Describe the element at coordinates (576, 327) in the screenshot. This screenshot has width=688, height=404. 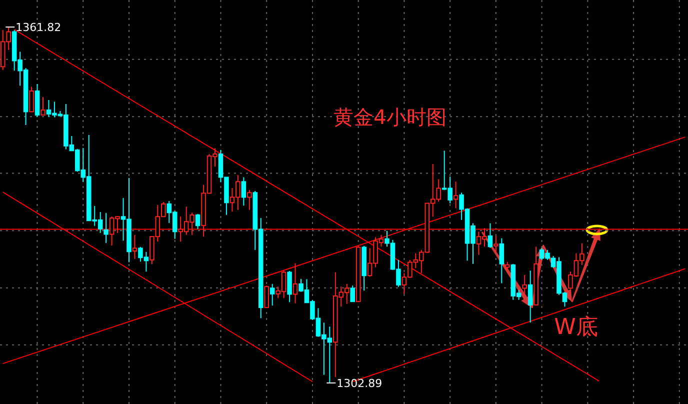
I see `annotation: W底` at that location.